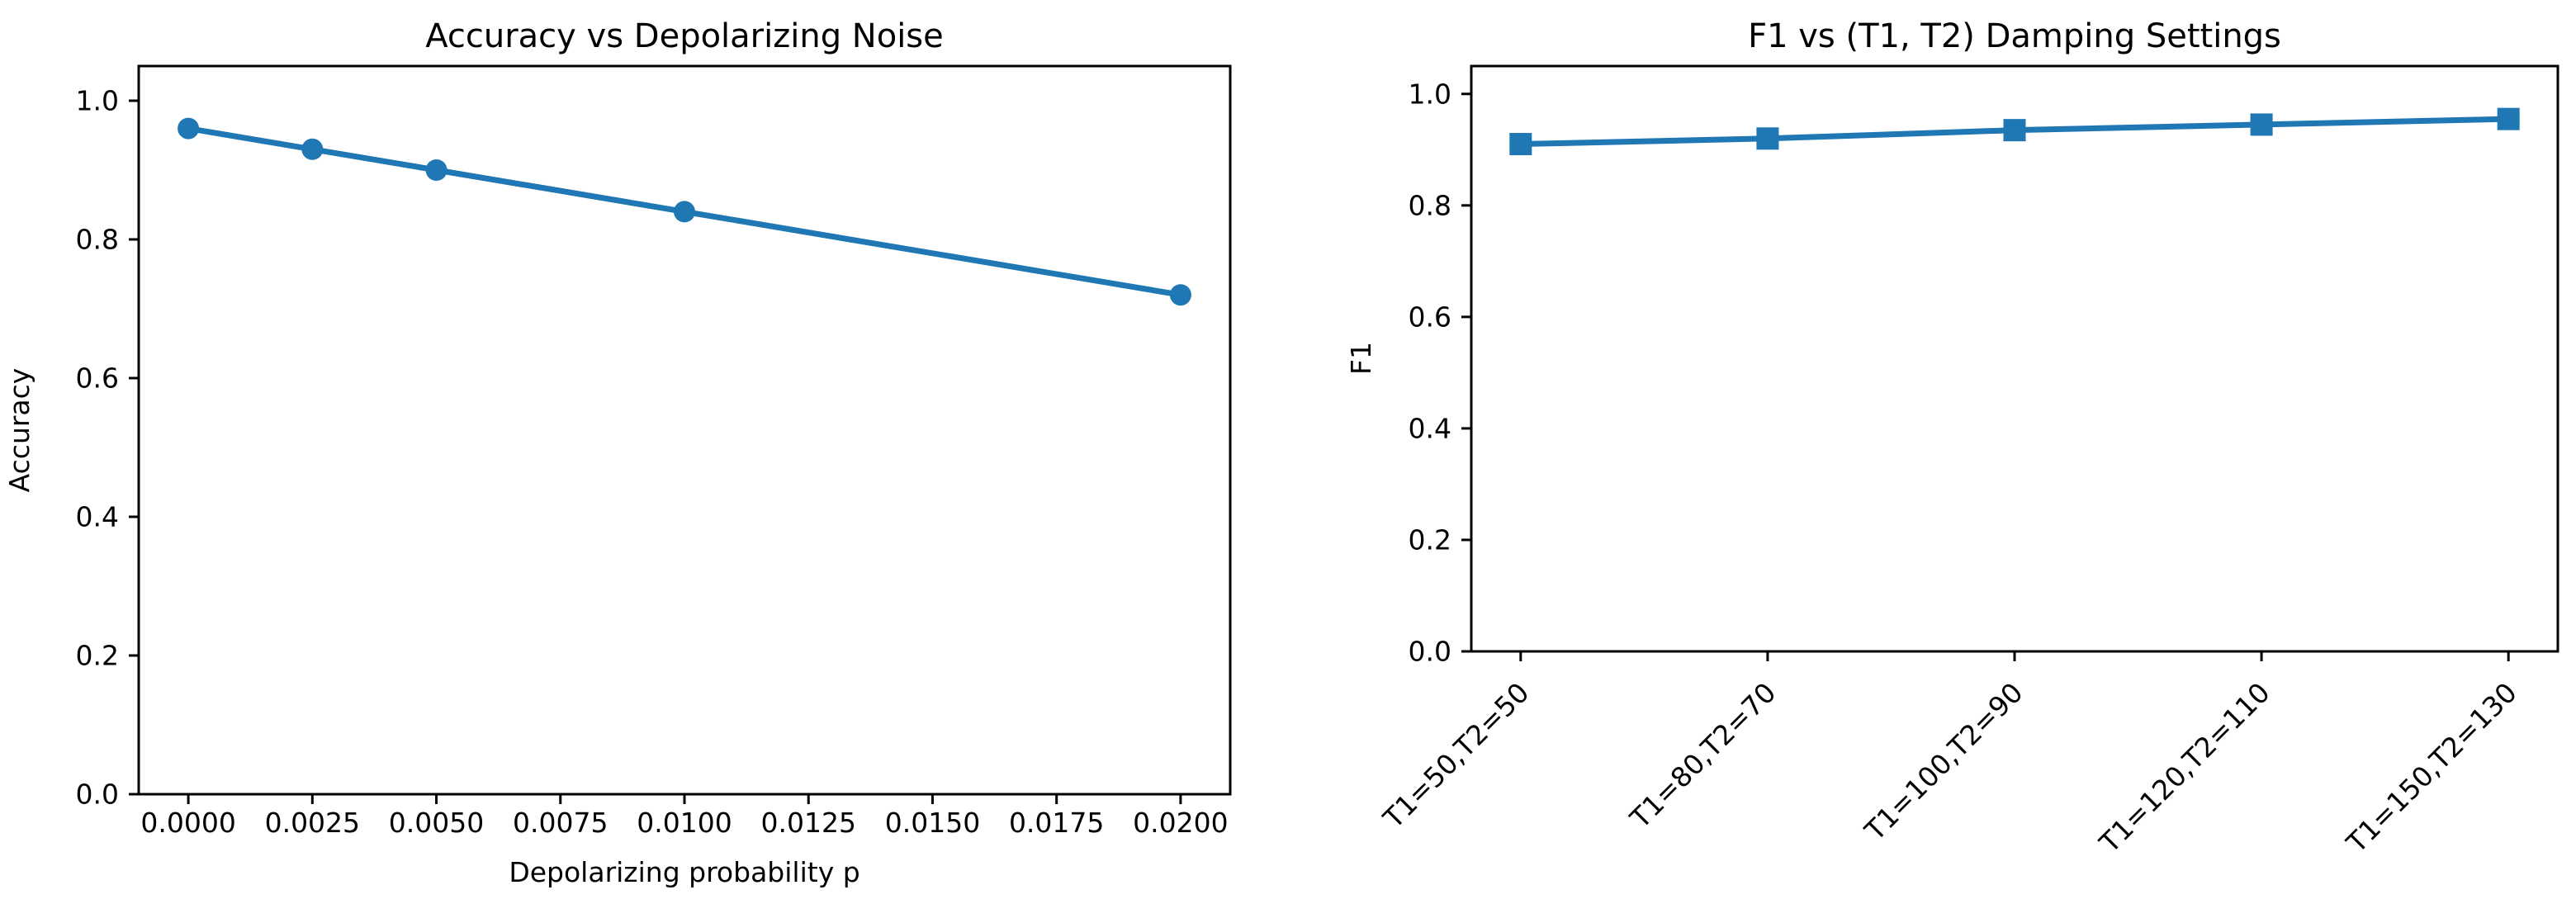  I want to click on chart-title: Accuracy vs Depolarizing Noise, so click(684, 36).